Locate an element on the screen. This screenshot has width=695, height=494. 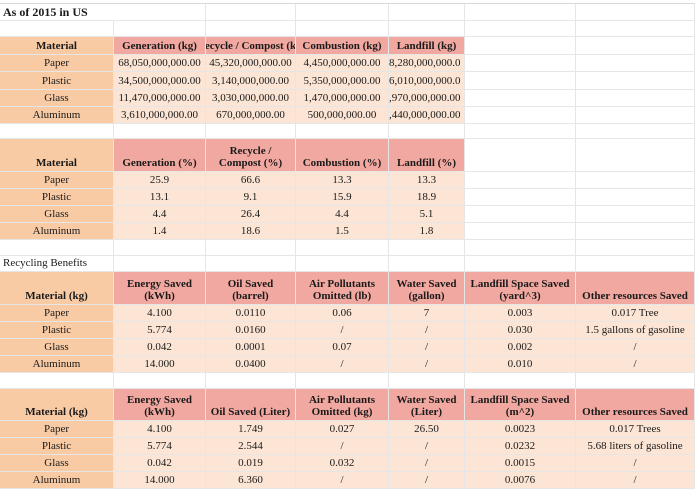
header-landfill-pct: Landfill (%) is located at coordinates (427, 155).